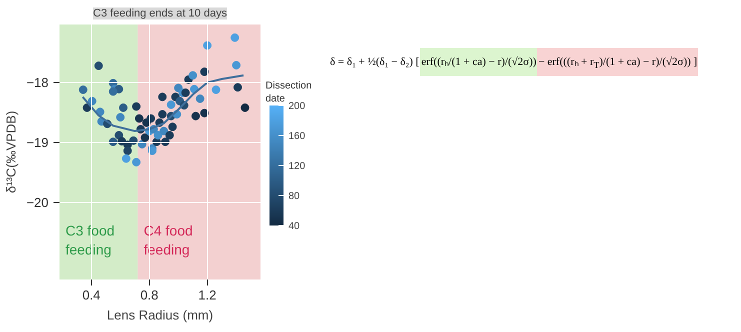  I want to click on x-tick-label: 0.4, so click(91, 295).